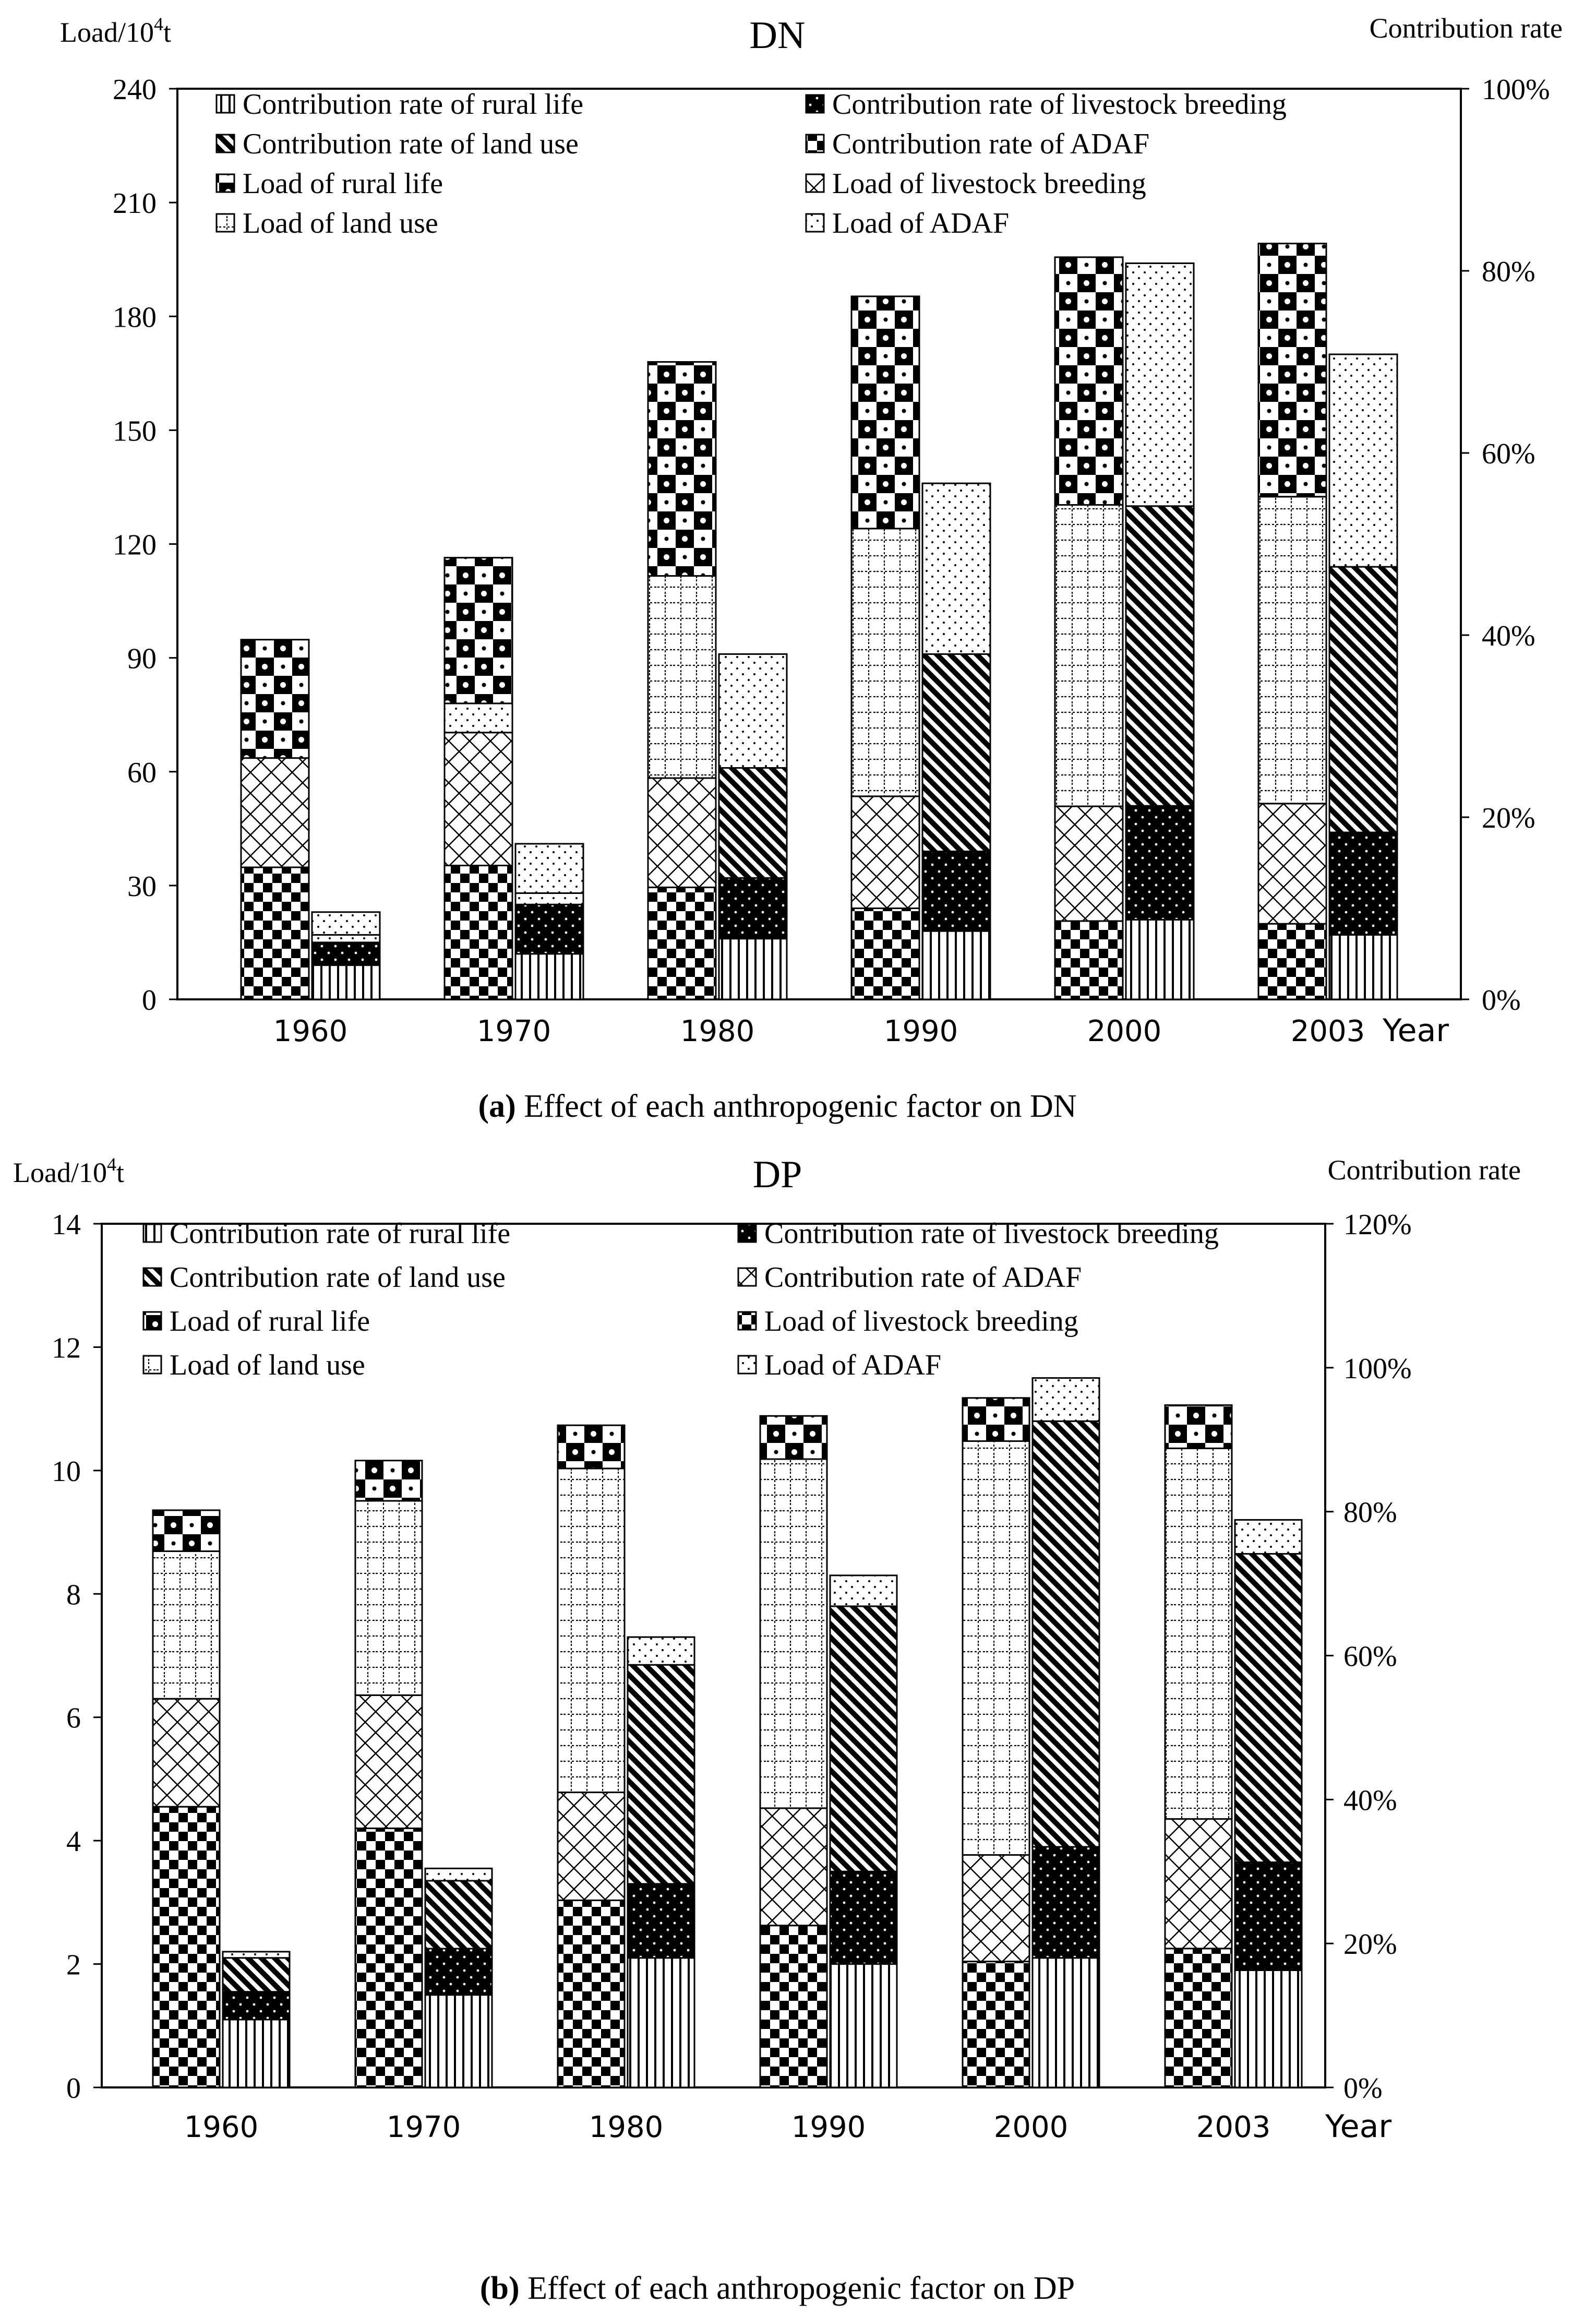 This screenshot has width=1596, height=2316. I want to click on left-axis-label: Load/104t, so click(69, 1171).